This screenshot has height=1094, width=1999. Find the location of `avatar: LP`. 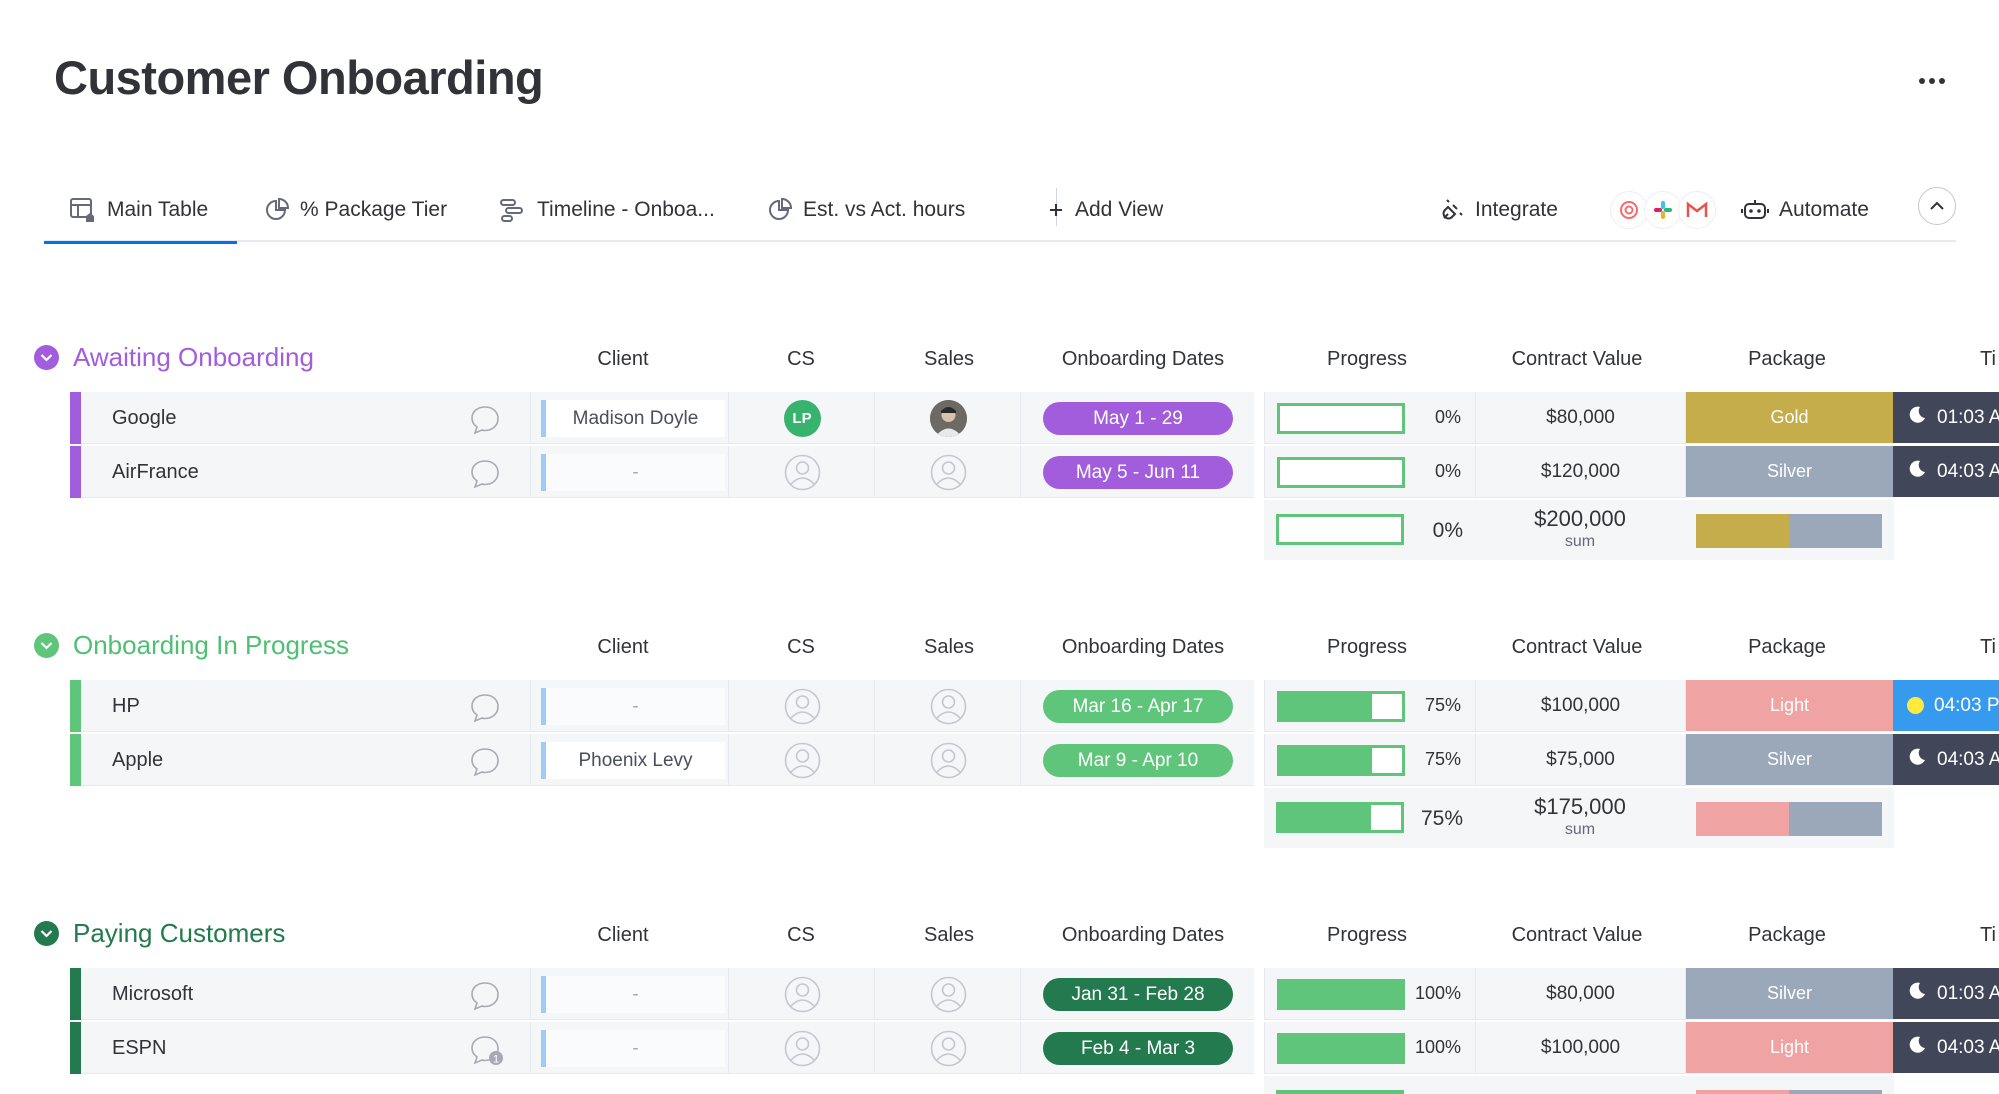

avatar: LP is located at coordinates (802, 418).